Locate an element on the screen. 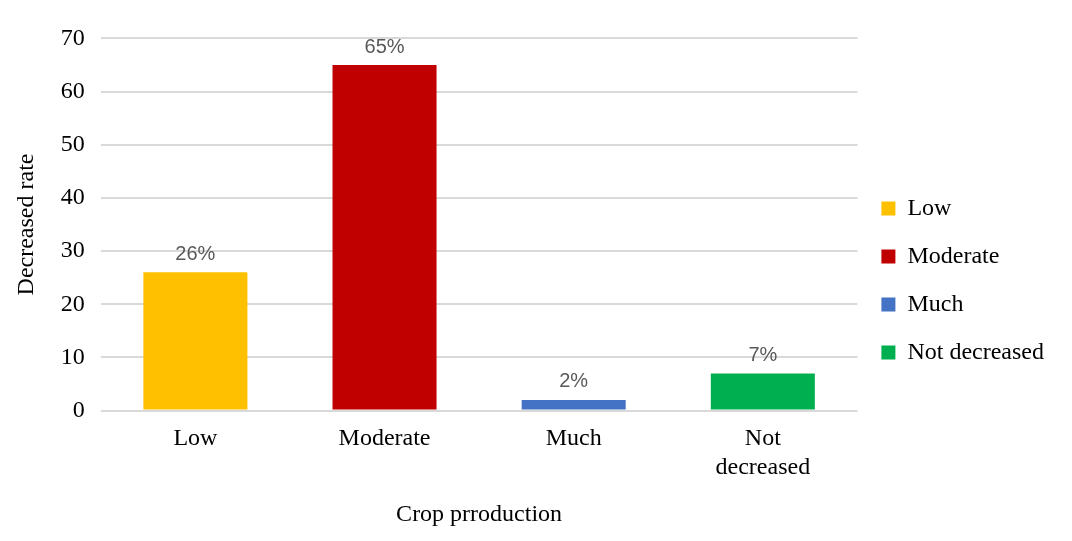 This screenshot has width=1072, height=541. x-axis-title: Crop prroduction is located at coordinates (479, 512).